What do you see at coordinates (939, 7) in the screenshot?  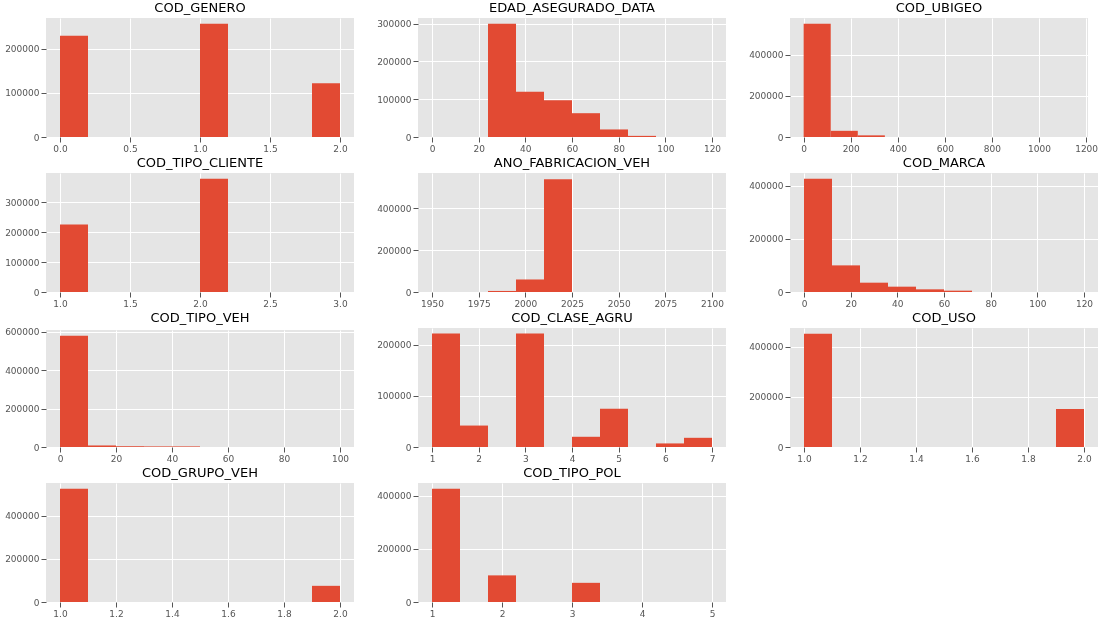 I see `chart-title: COD_UBIGEO` at bounding box center [939, 7].